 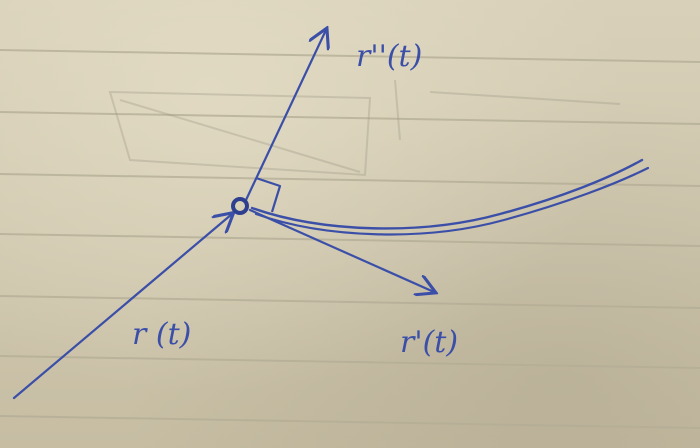 I want to click on acceleration-vector-arrow, so click(x=285, y=116).